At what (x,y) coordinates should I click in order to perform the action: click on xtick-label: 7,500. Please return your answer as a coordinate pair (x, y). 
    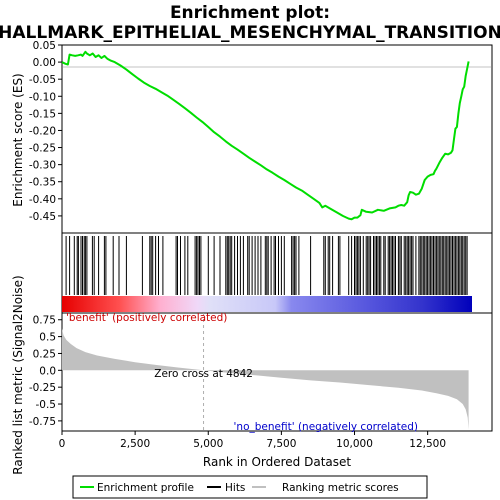
    Looking at the image, I should click on (281, 444).